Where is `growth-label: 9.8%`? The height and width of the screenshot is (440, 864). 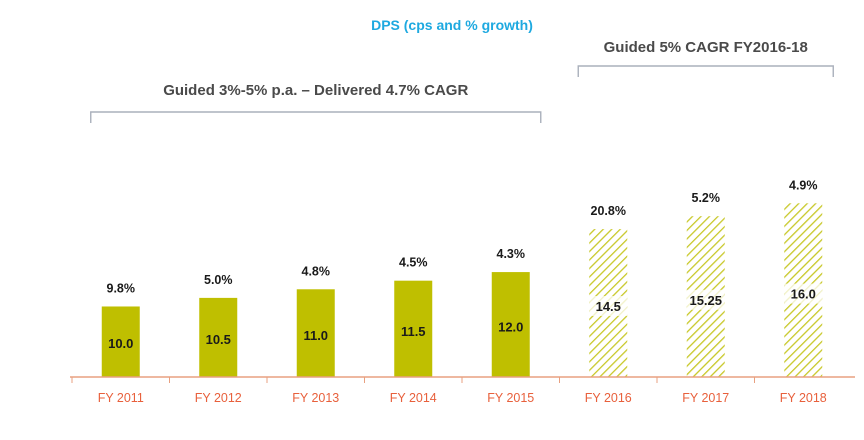 growth-label: 9.8% is located at coordinates (121, 288).